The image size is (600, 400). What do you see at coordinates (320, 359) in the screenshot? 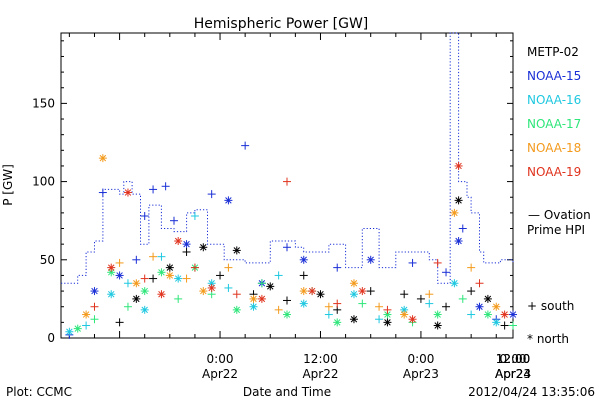
I see `x-tick-time-label: 12:00` at bounding box center [320, 359].